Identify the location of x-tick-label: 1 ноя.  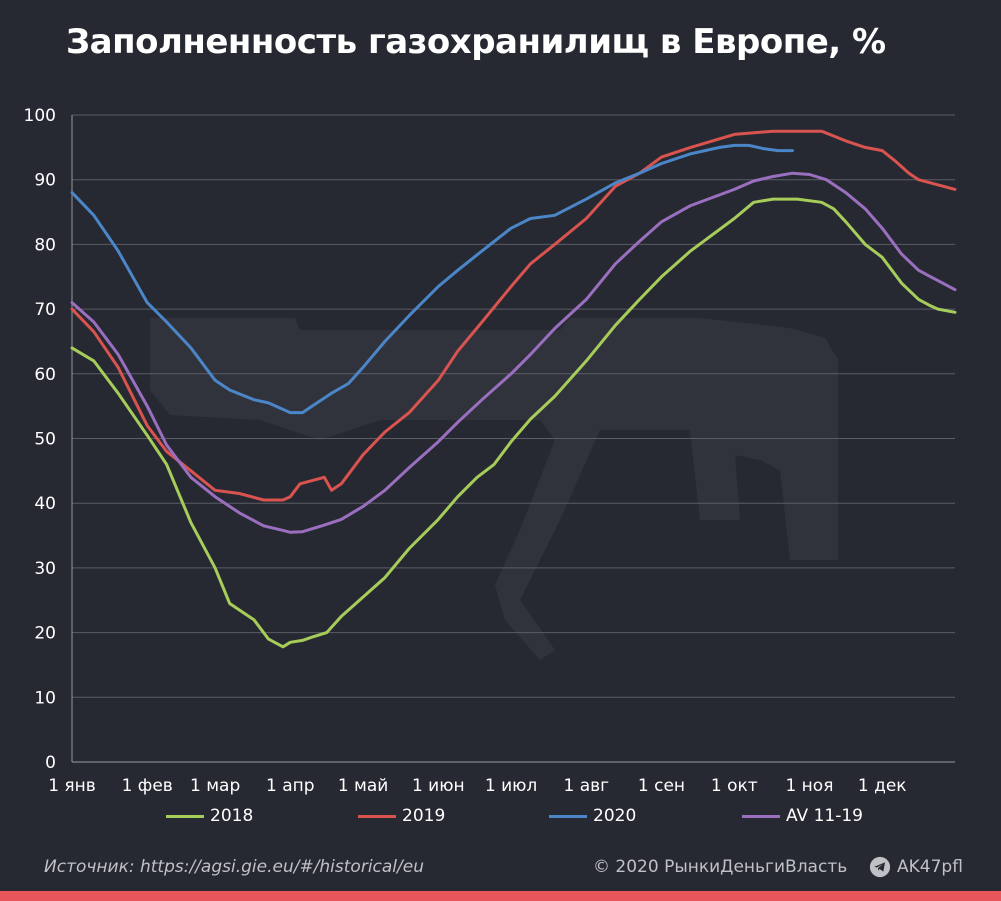
(809, 786).